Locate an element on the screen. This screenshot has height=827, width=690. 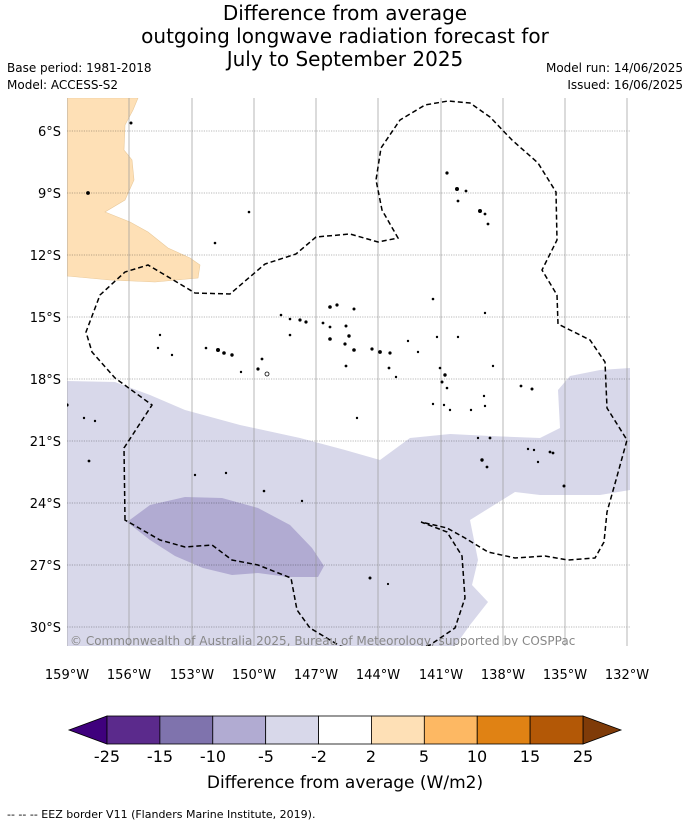
lat-label: 30°S is located at coordinates (45, 628).